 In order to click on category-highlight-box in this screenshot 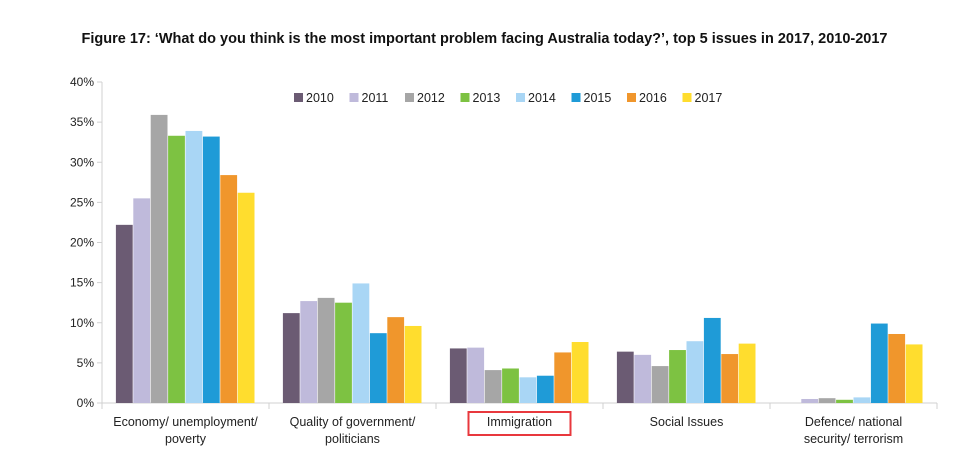, I will do `click(519, 423)`.